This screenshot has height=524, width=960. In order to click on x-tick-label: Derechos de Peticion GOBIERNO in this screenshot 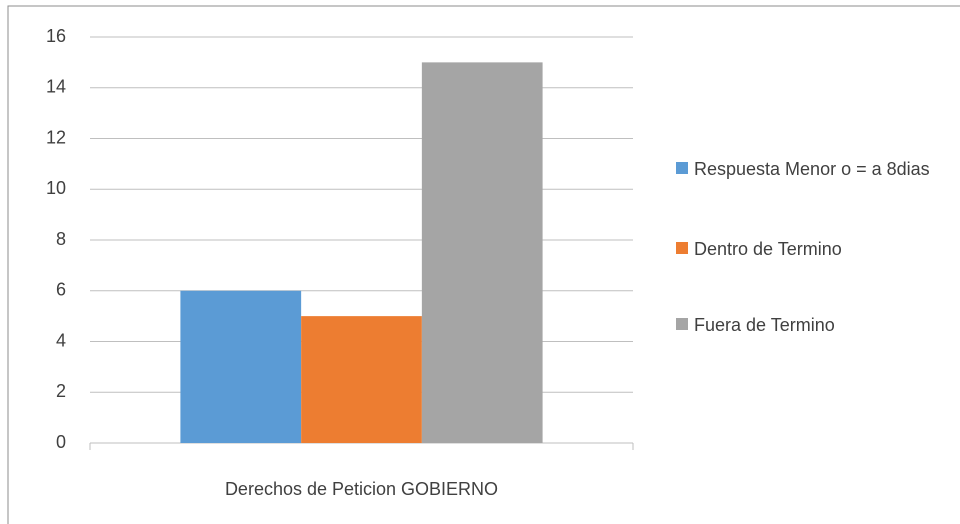, I will do `click(361, 489)`.